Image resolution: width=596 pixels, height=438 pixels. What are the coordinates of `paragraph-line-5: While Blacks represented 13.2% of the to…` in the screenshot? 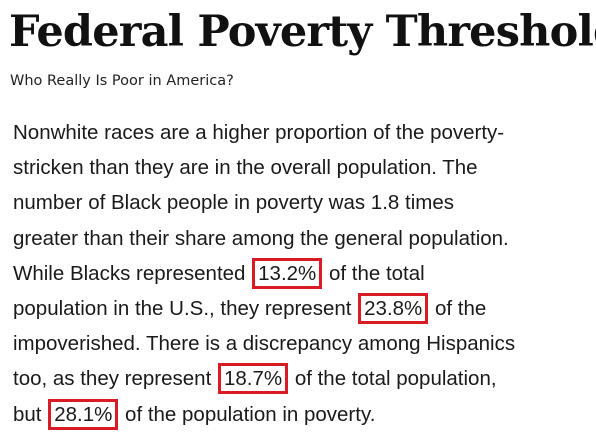 It's located at (303, 273).